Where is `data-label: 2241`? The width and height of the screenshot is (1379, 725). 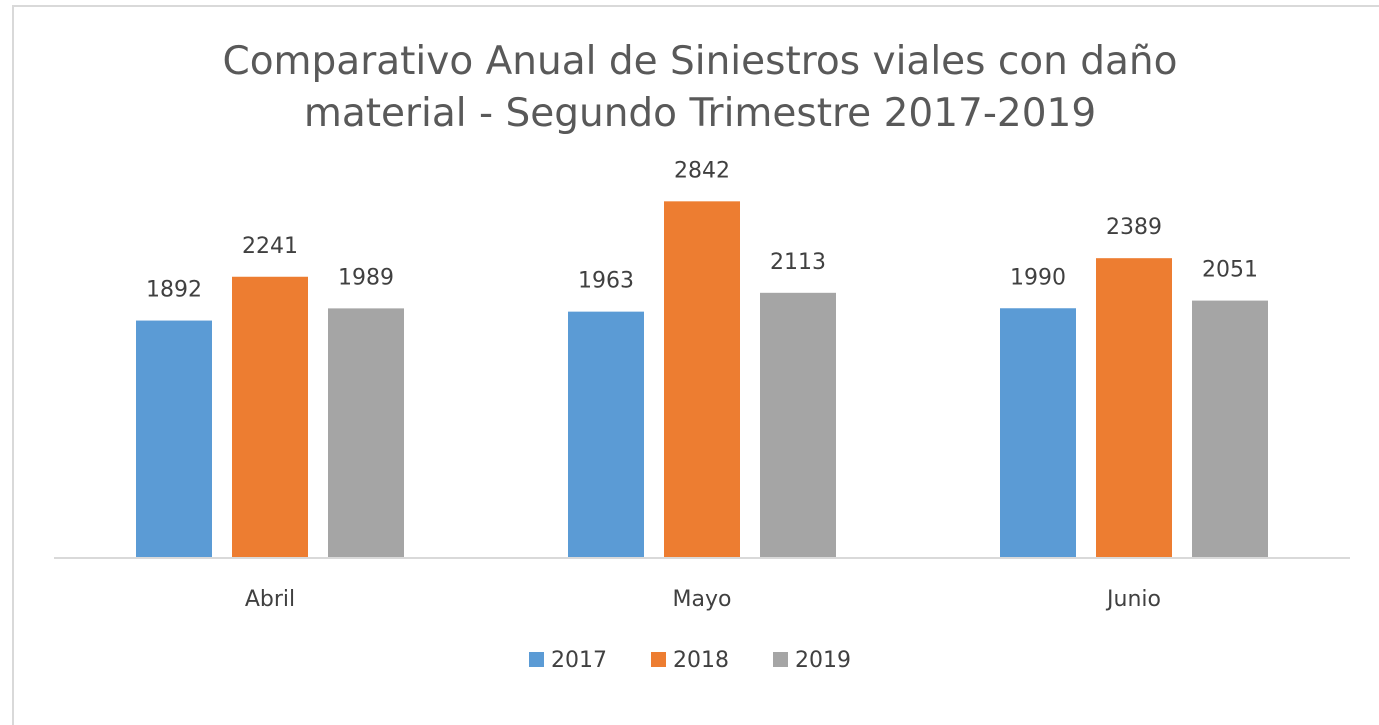 data-label: 2241 is located at coordinates (270, 246).